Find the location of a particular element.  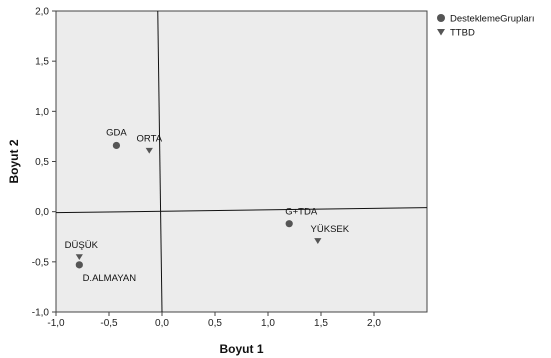

legend-circle-marker is located at coordinates (441, 18).